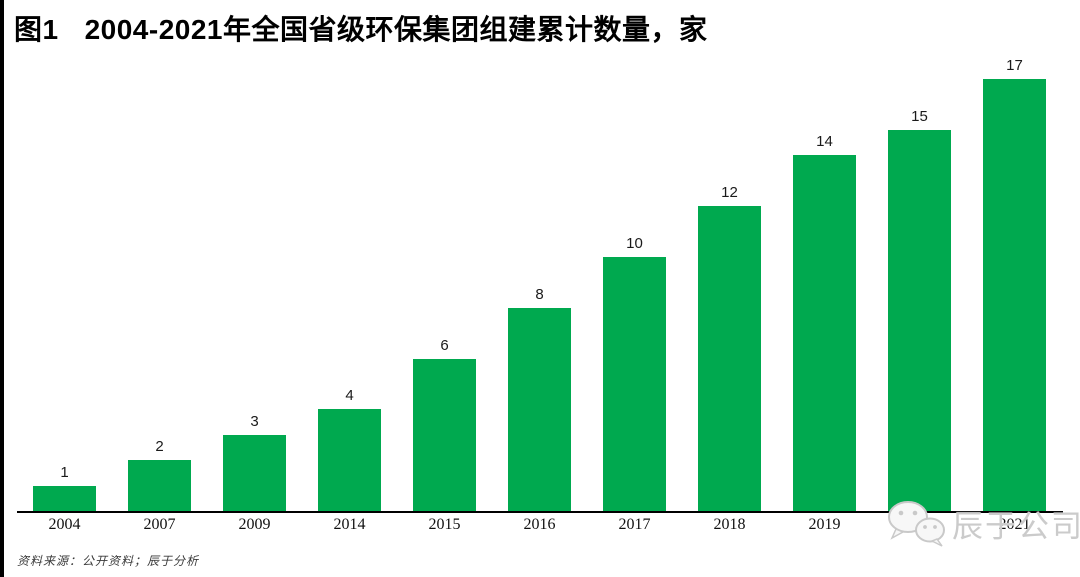 Image resolution: width=1080 pixels, height=577 pixels. Describe the element at coordinates (64, 498) in the screenshot. I see `bar-2004` at that location.